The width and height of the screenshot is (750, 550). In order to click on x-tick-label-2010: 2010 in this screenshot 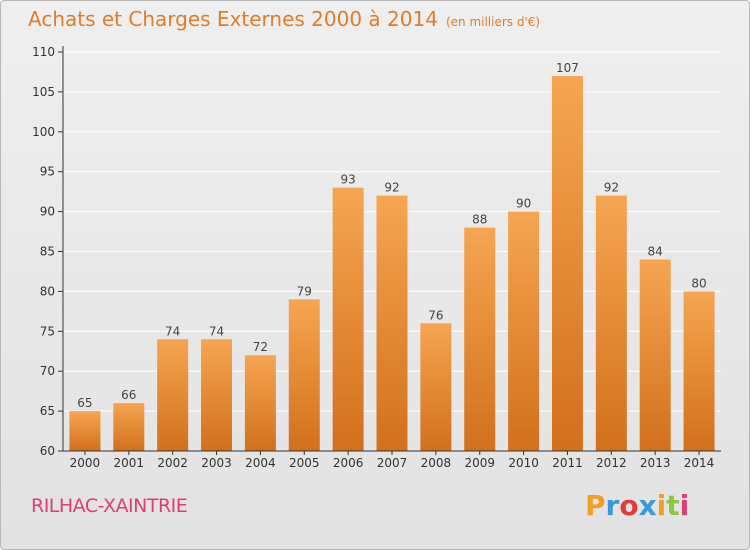, I will do `click(523, 463)`.